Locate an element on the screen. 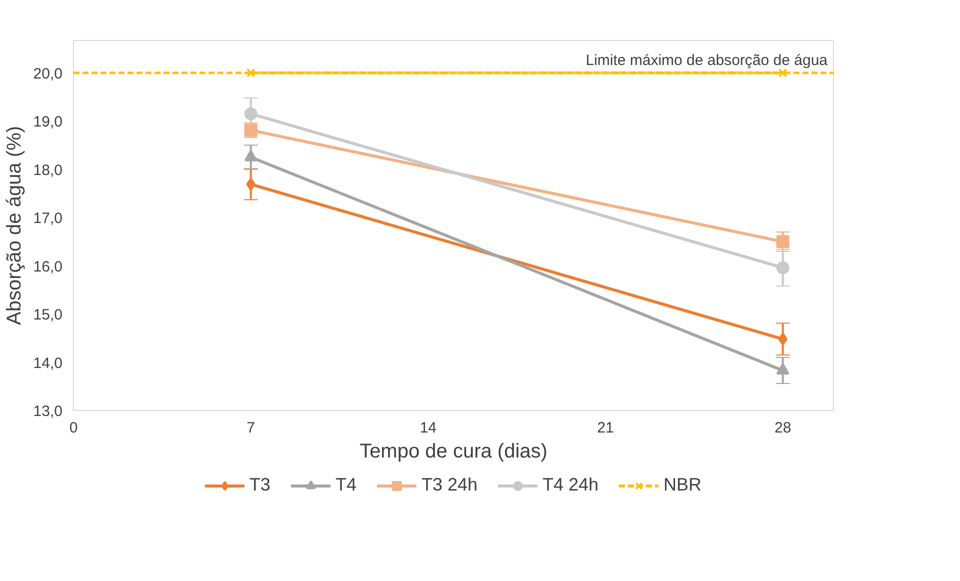 This screenshot has width=960, height=581. x-tick-label: 28 is located at coordinates (783, 428).